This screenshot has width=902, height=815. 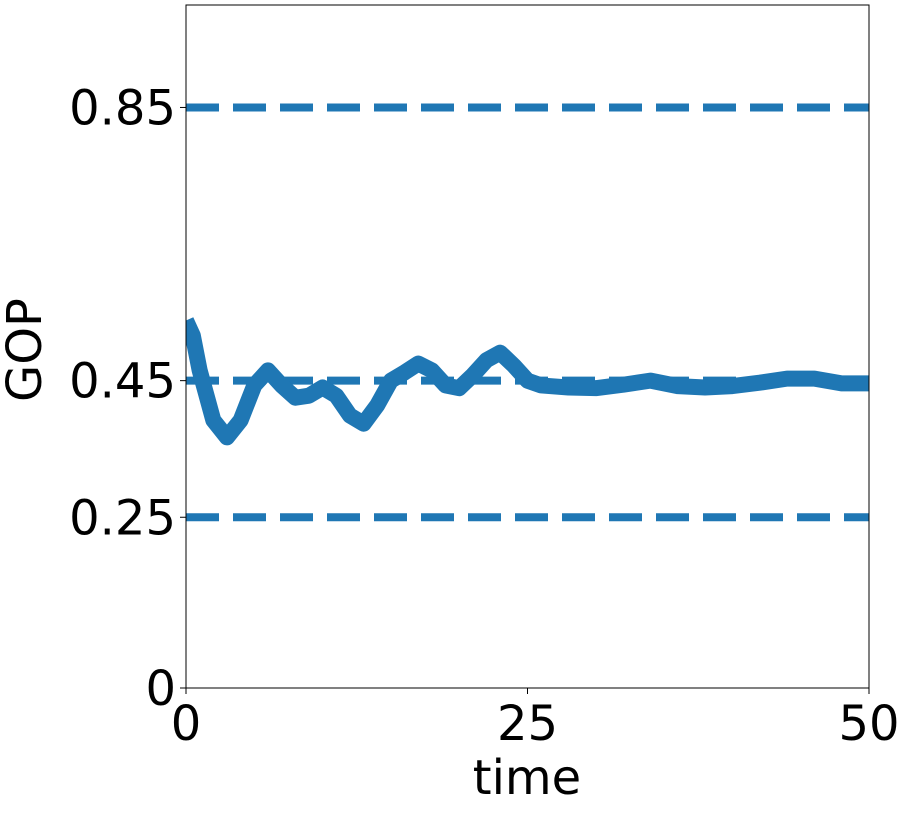 I want to click on x-tick-label: 50, so click(x=868, y=724).